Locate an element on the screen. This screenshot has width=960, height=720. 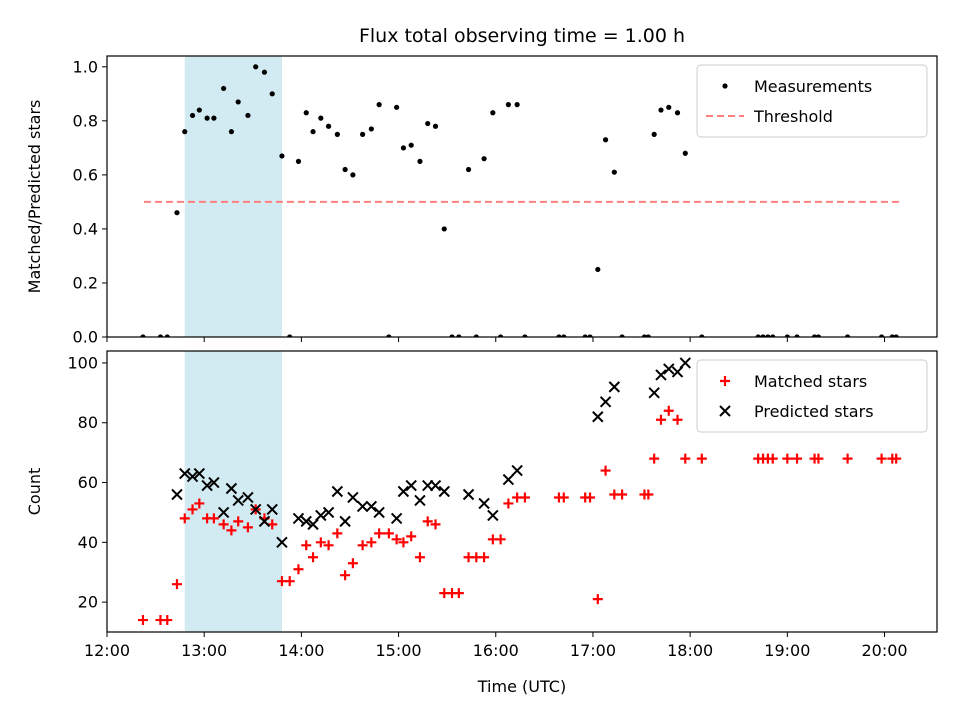
y-axis-label: Matched/Predicted stars is located at coordinates (34, 197).